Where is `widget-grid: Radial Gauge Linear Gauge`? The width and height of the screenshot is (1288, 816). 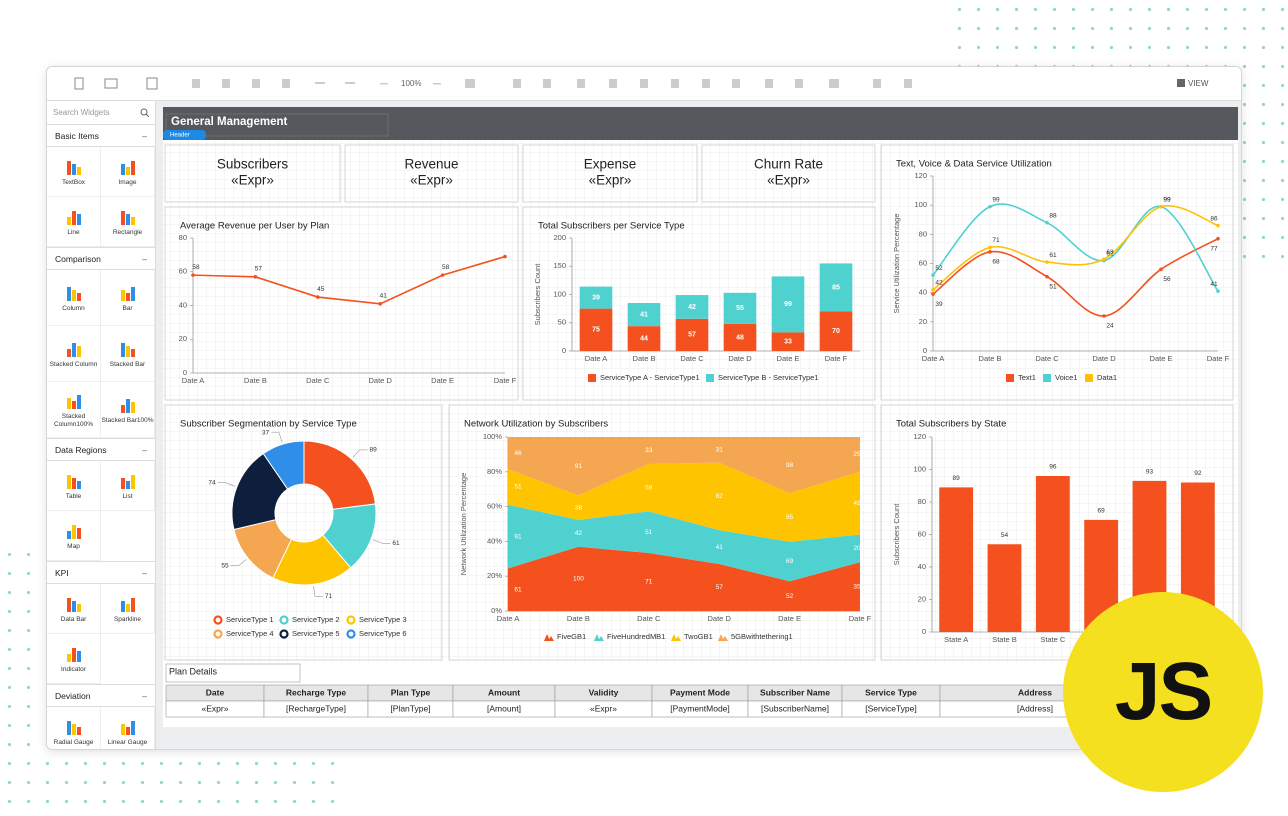 widget-grid: Radial Gauge Linear Gauge is located at coordinates (101, 728).